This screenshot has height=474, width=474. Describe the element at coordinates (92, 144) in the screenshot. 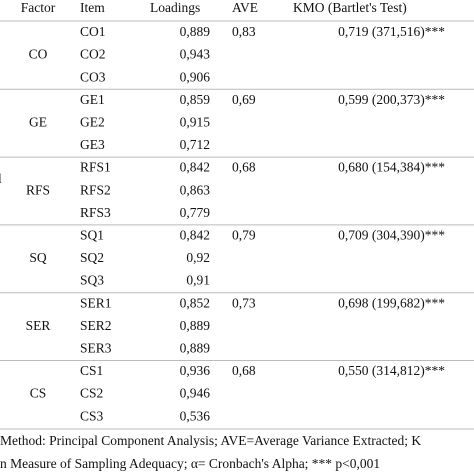

I see `item: GE3` at that location.